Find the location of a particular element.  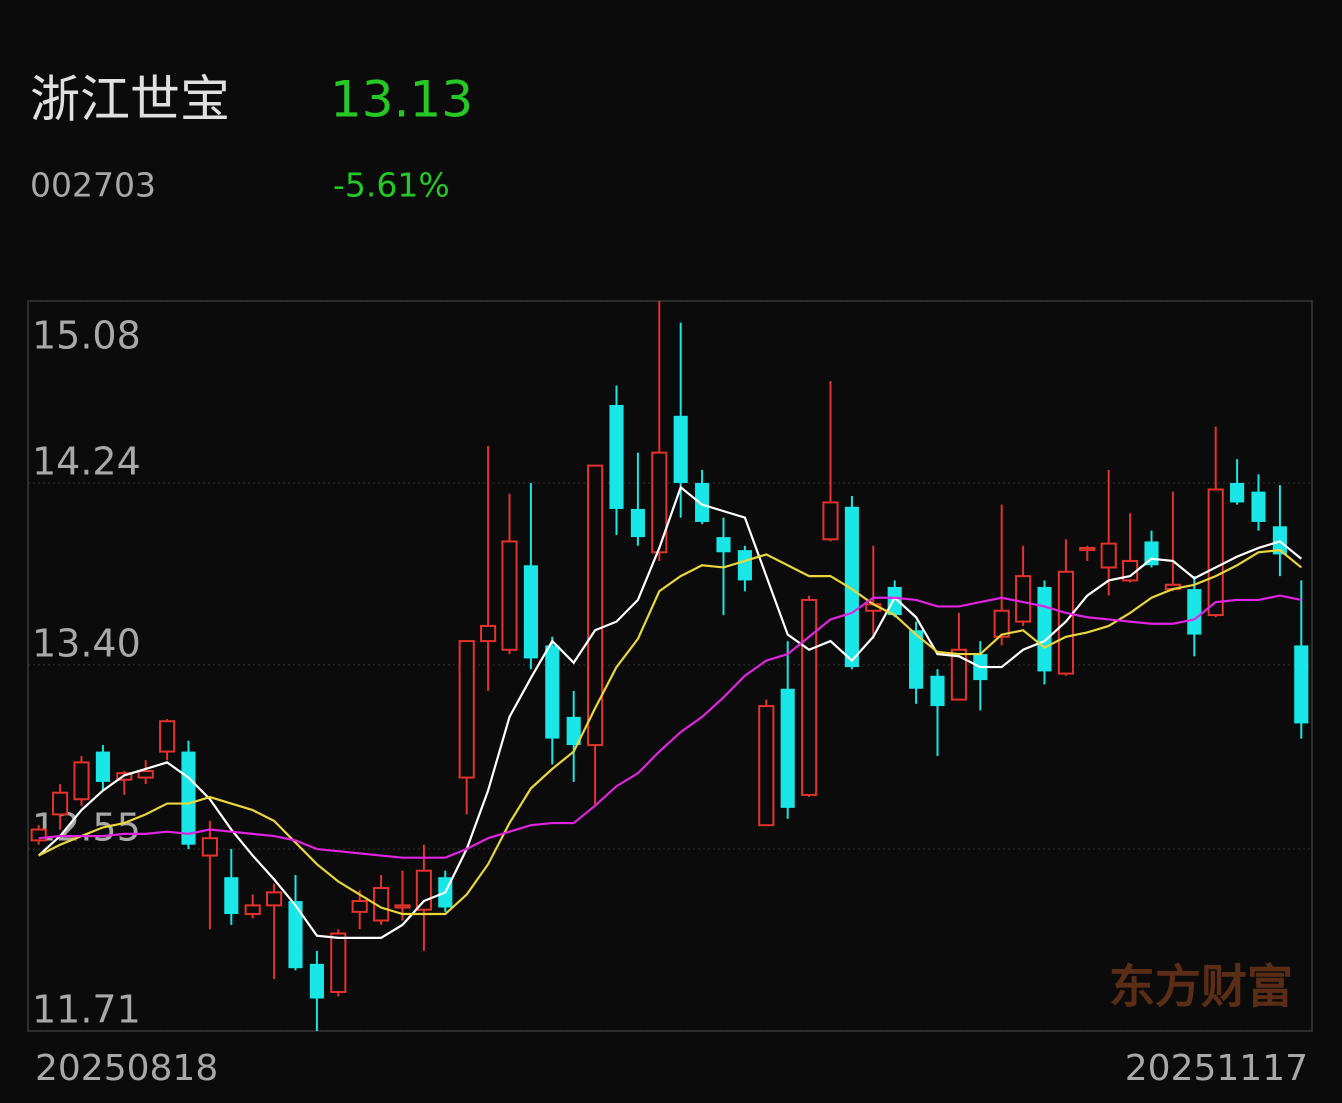

stock-name: 浙江世宝 is located at coordinates (130, 100).